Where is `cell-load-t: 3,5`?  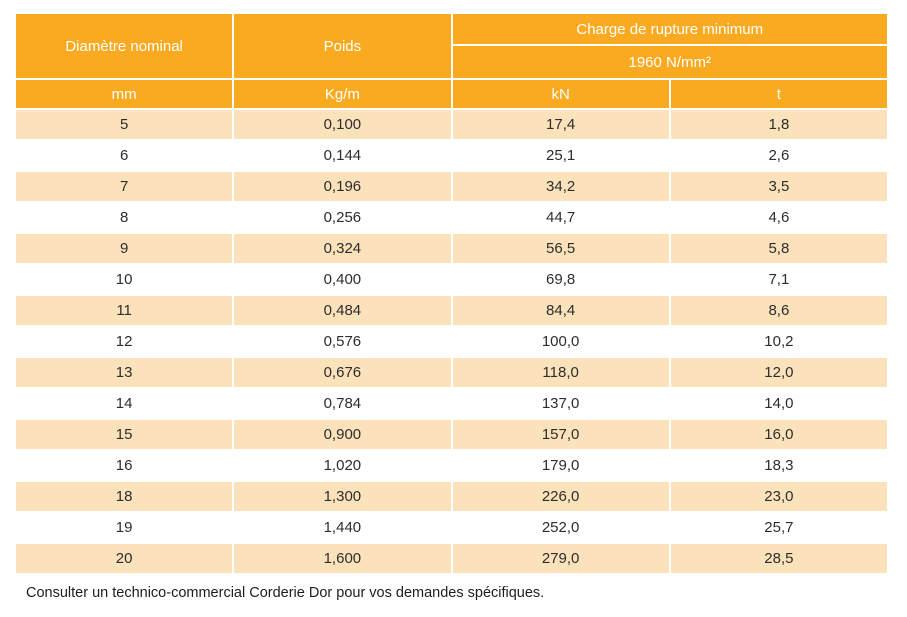 cell-load-t: 3,5 is located at coordinates (778, 186).